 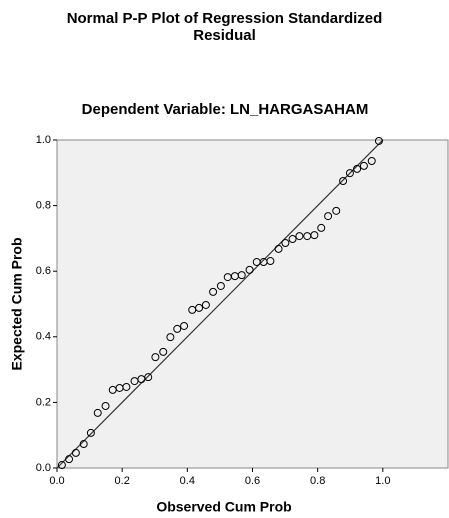 What do you see at coordinates (43, 337) in the screenshot?
I see `y-tick-label: 0.4` at bounding box center [43, 337].